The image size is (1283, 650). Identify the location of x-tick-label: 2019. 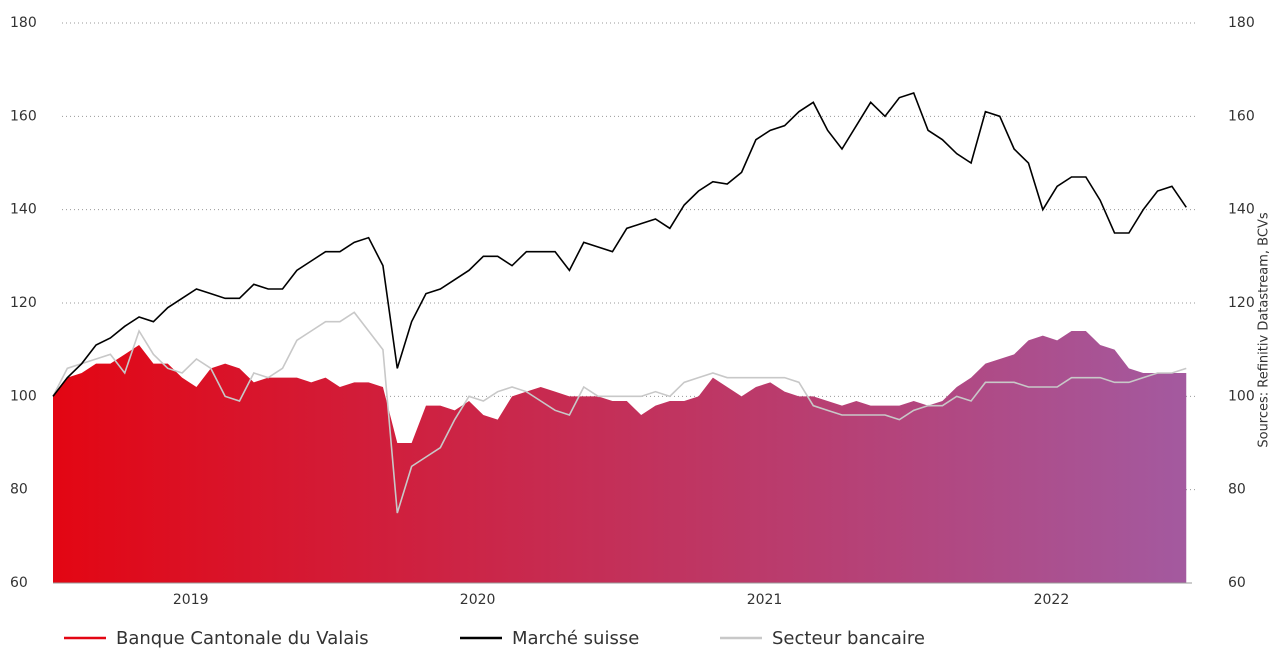
(191, 600).